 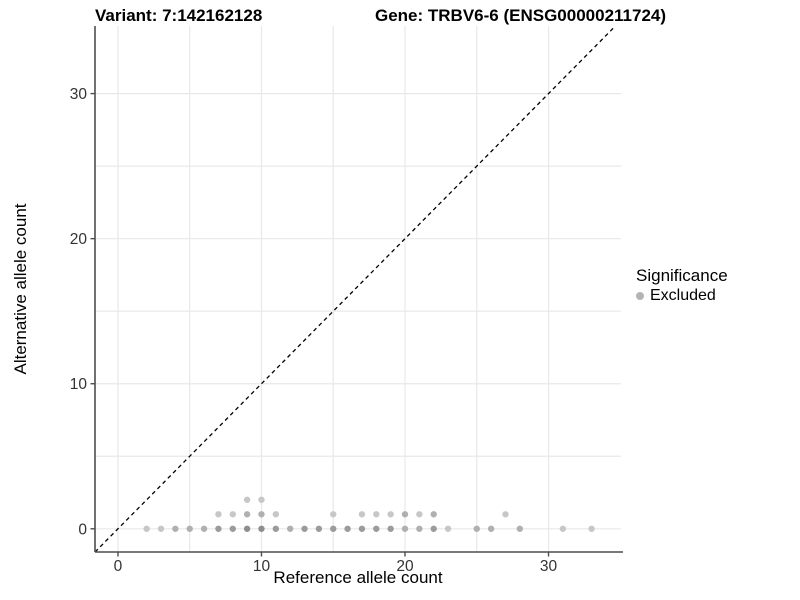 I want to click on legend-item-label: Excluded, so click(x=683, y=295).